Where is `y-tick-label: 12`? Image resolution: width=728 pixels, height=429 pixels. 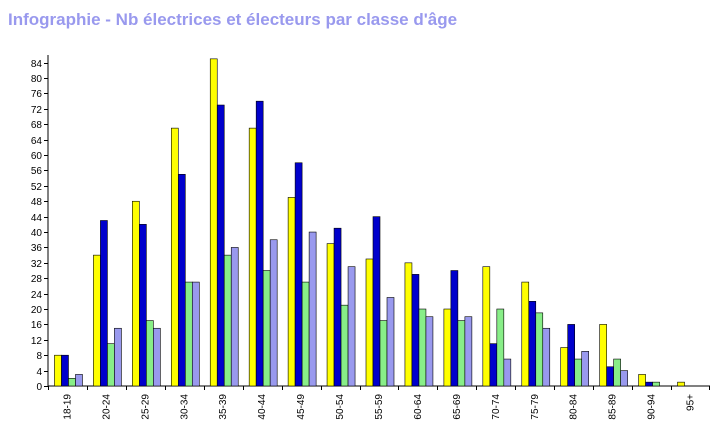
y-tick-label: 12 is located at coordinates (37, 341).